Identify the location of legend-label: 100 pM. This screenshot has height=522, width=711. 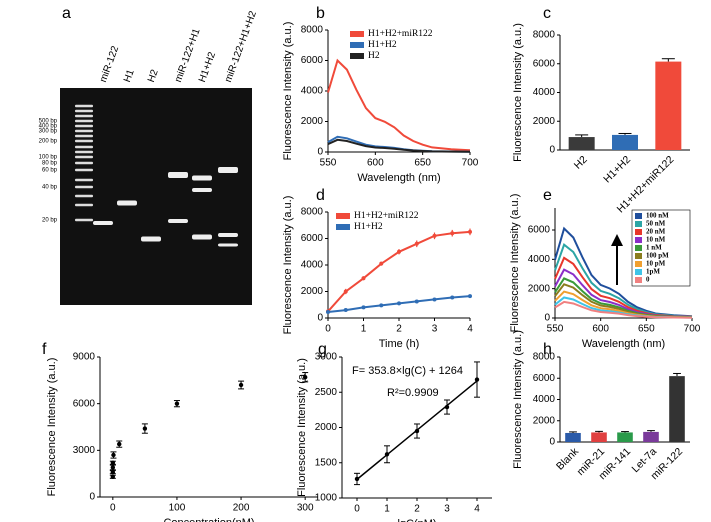
(657, 256).